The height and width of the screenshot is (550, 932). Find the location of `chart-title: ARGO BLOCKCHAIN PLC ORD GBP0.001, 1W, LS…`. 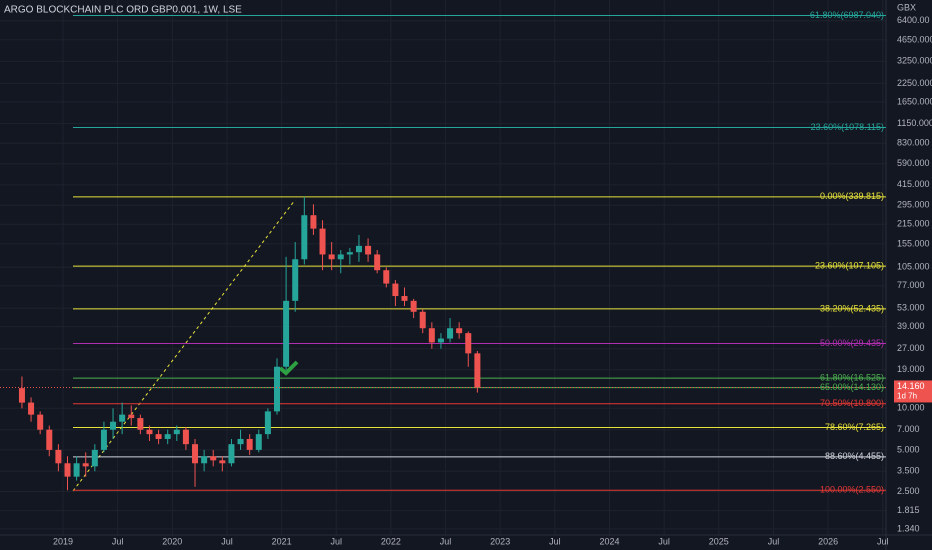

chart-title: ARGO BLOCKCHAIN PLC ORD GBP0.001, 1W, LS… is located at coordinates (123, 10).